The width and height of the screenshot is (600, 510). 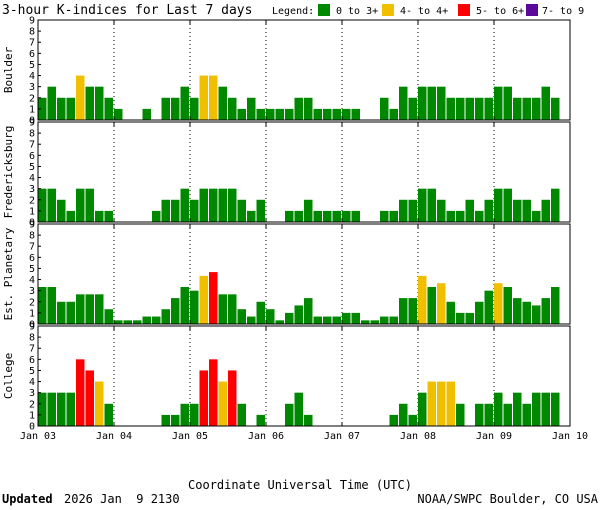 I want to click on x-tick-label: Jan 05, so click(x=190, y=436).